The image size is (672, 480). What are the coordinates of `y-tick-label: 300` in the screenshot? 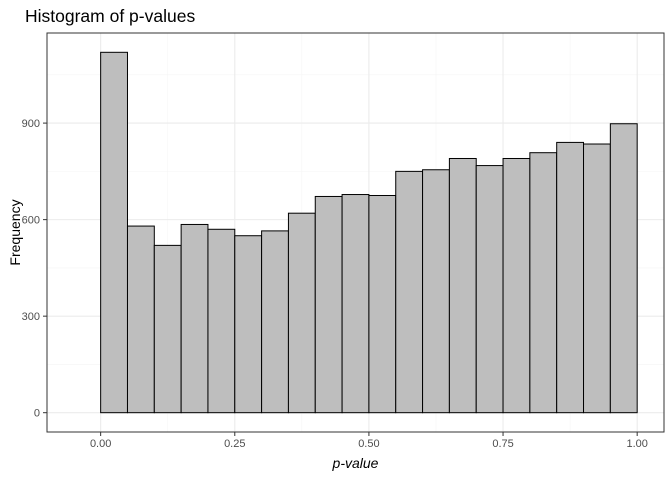 It's located at (31, 317).